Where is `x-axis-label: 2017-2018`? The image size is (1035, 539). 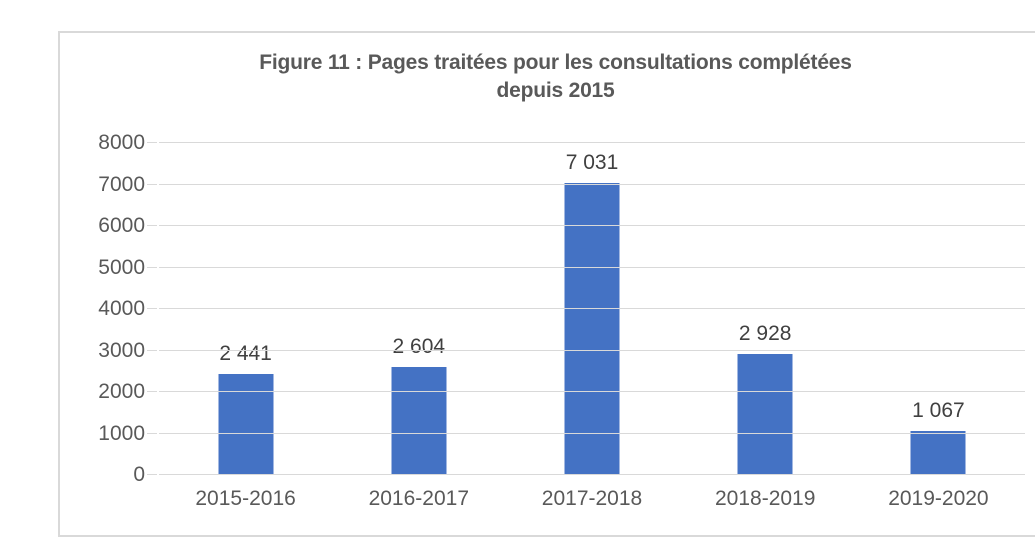 x-axis-label: 2017-2018 is located at coordinates (592, 498).